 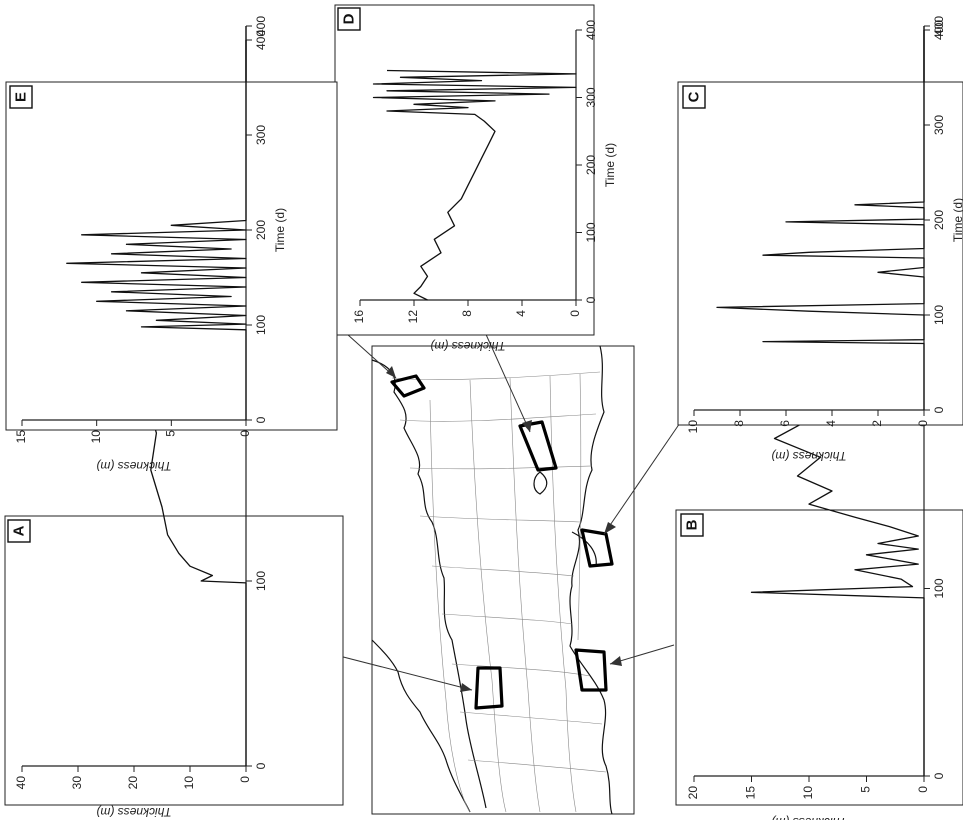 I want to click on region-C, so click(x=597, y=548).